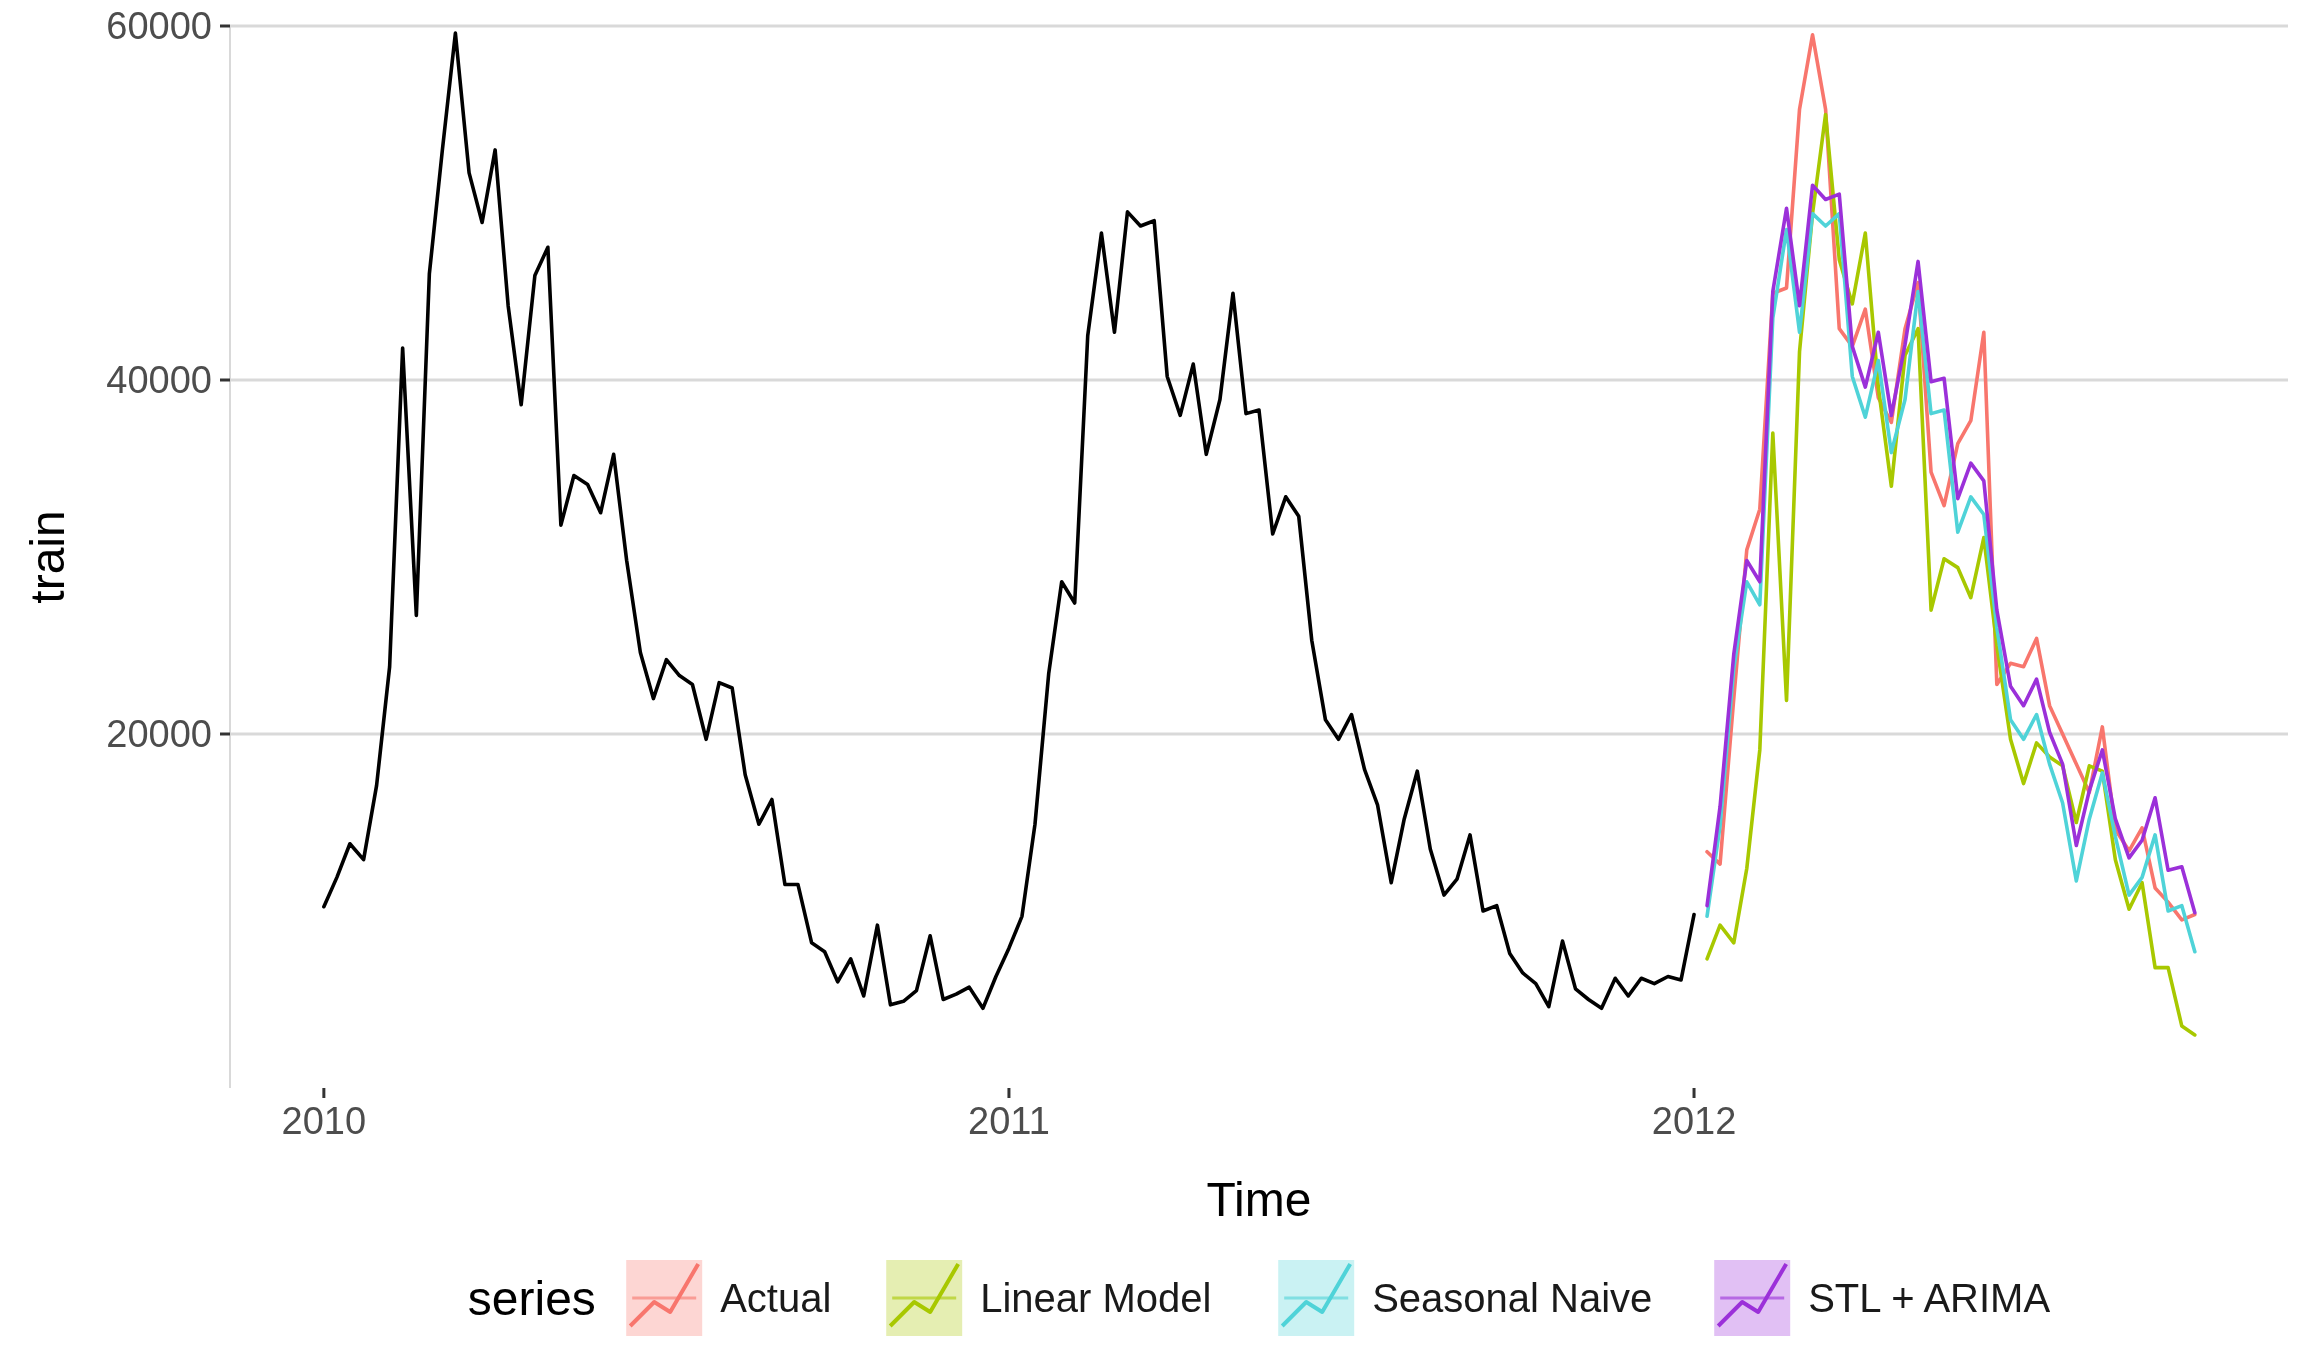  What do you see at coordinates (324, 1121) in the screenshot?
I see `x-tick-label: 2010` at bounding box center [324, 1121].